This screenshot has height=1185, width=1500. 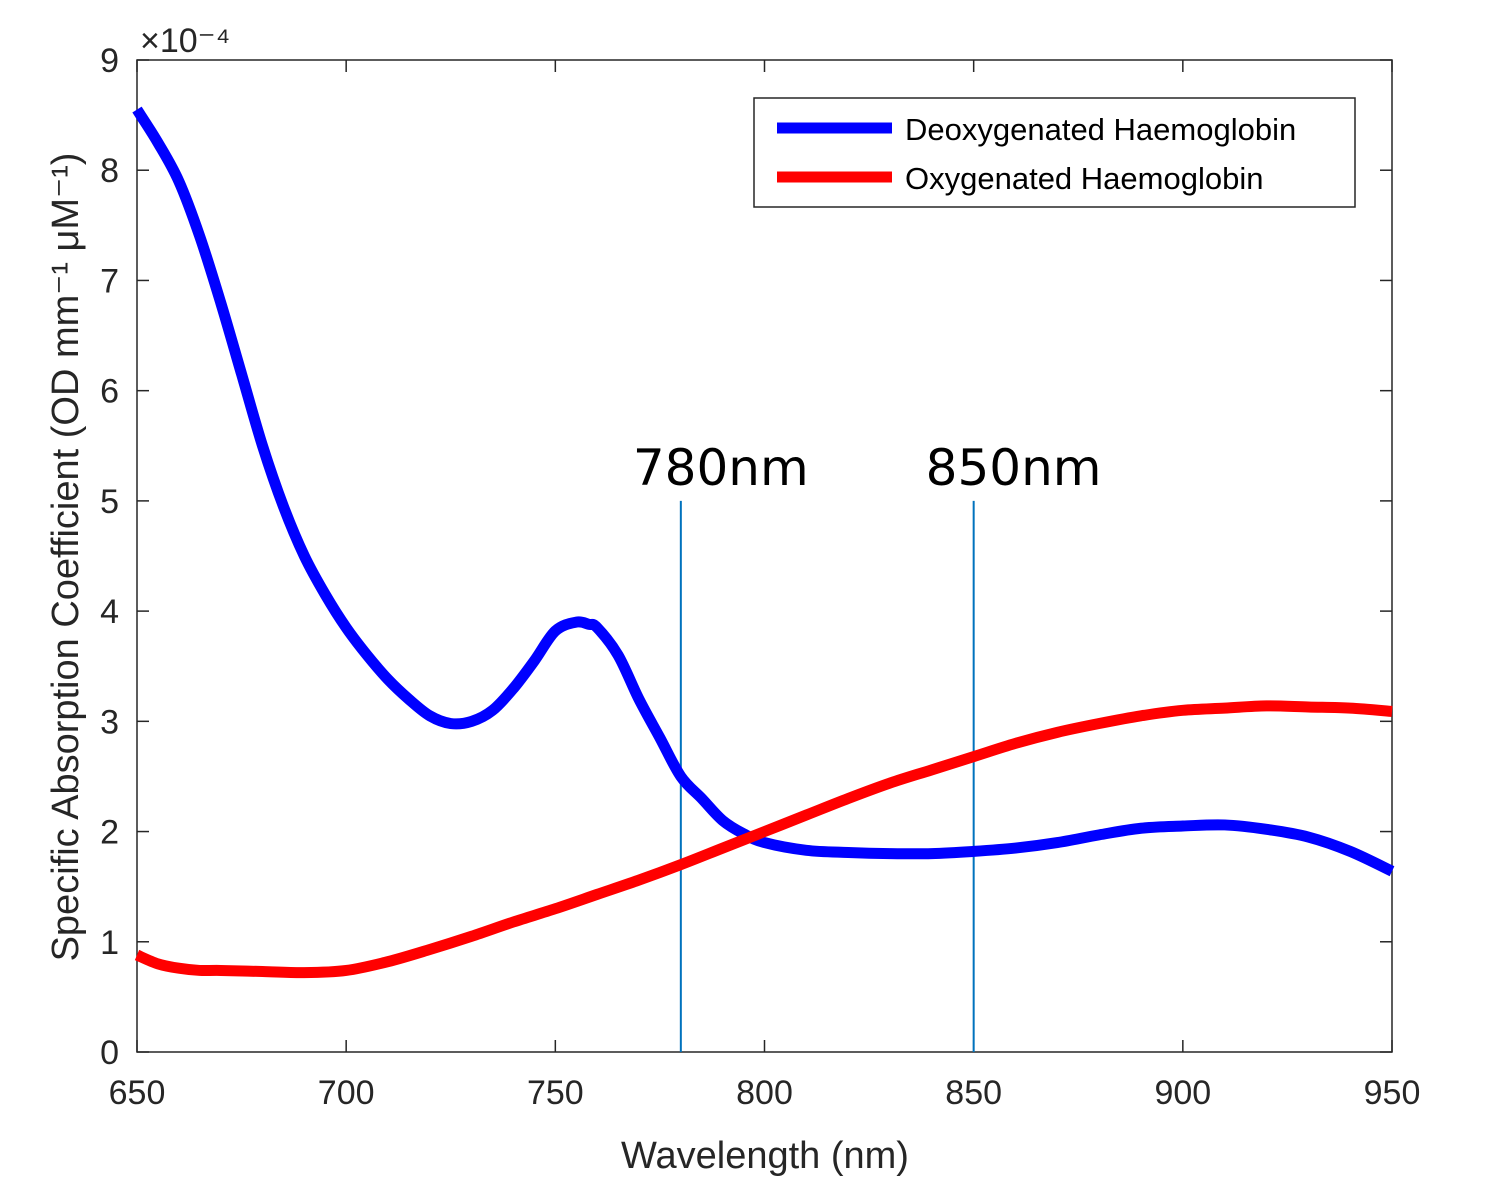 I want to click on y-tick-label: 4, so click(x=109, y=612).